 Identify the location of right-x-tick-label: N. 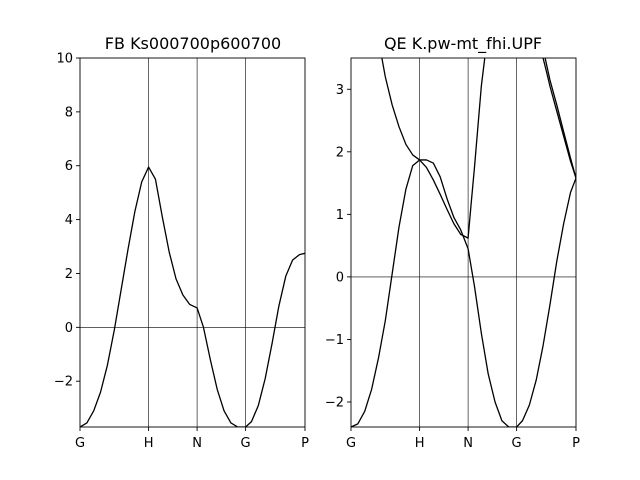
(468, 443).